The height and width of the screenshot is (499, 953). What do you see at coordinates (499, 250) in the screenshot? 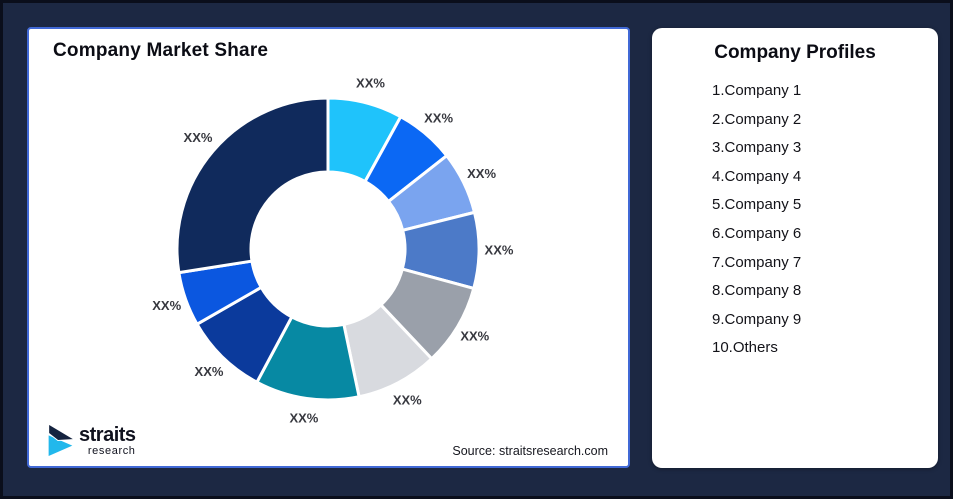
I see `donut-segment-label-4: XX%` at bounding box center [499, 250].